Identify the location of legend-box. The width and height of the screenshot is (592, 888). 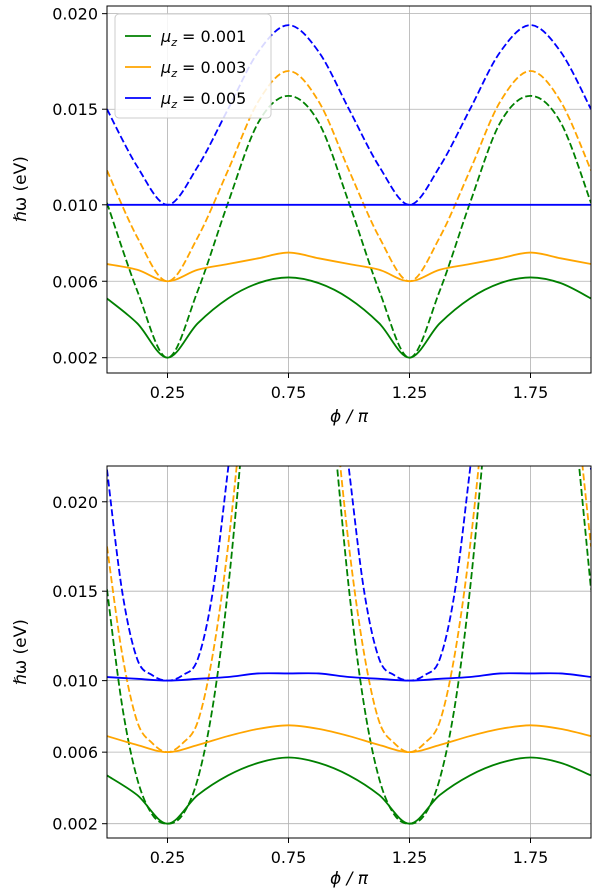
(193, 66).